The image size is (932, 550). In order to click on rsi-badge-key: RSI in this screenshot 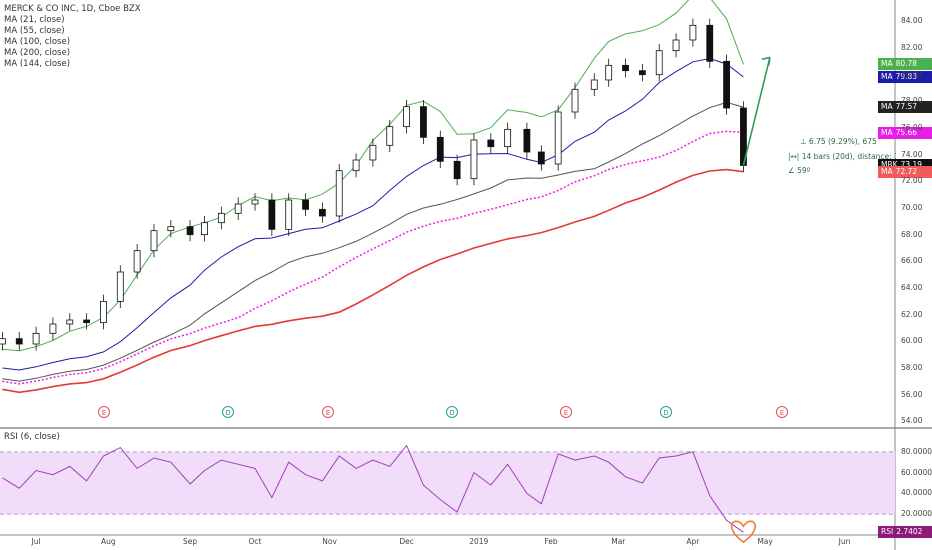, I will do `click(887, 532)`.